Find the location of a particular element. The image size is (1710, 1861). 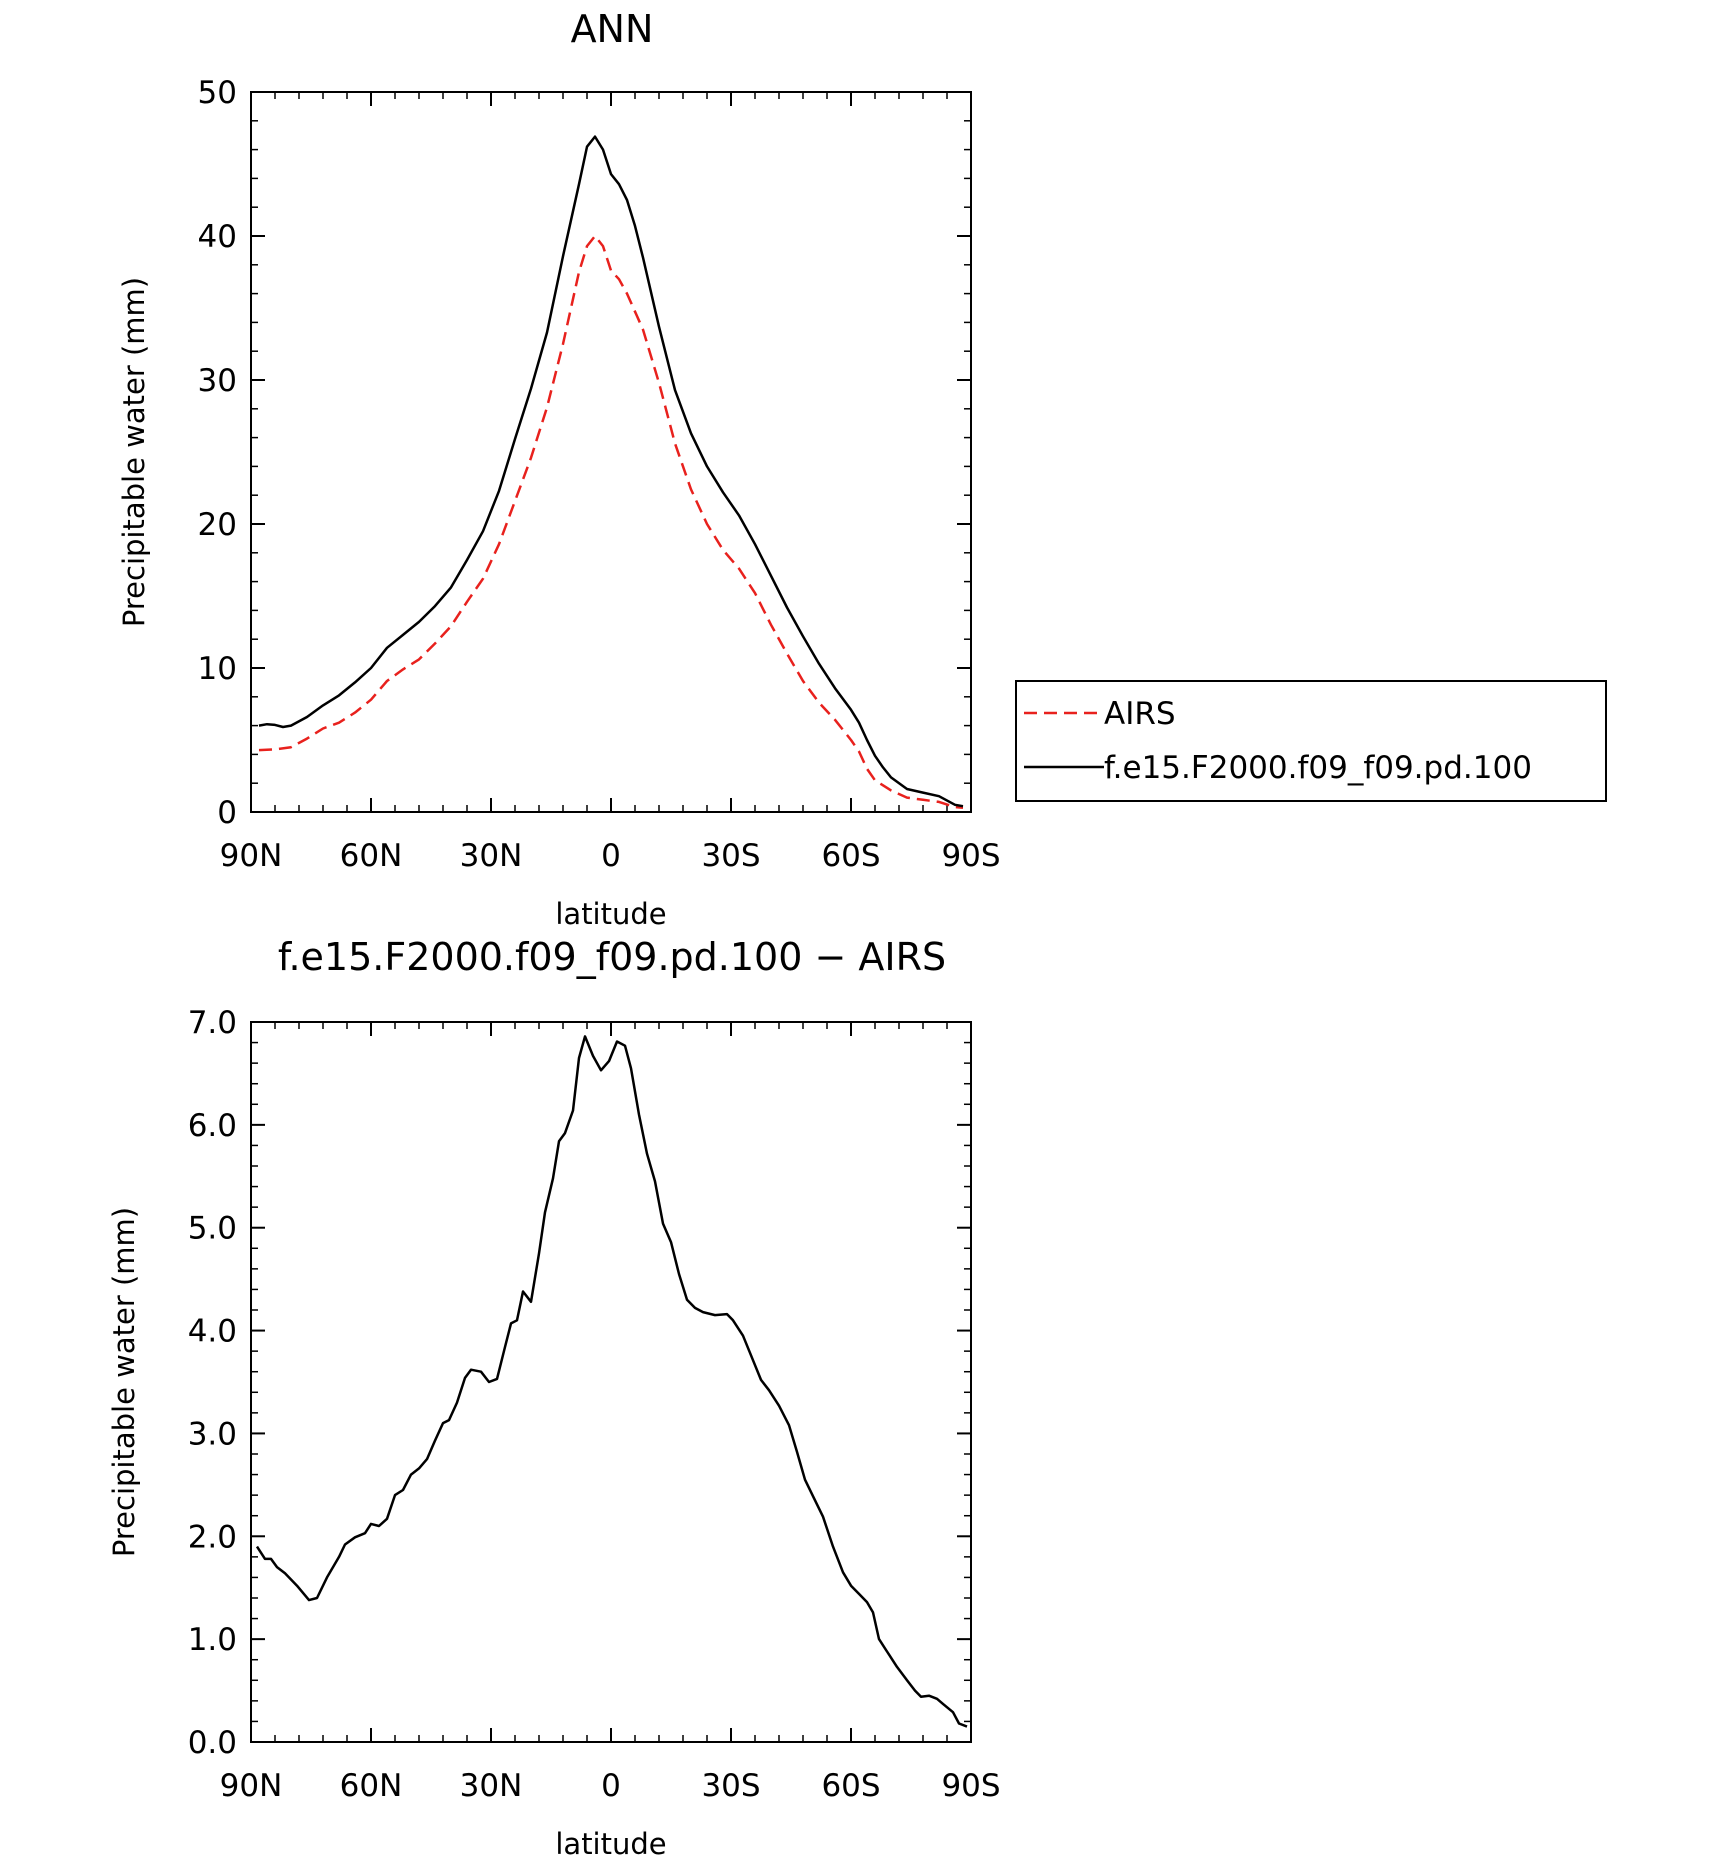

top-y-tick-label: 50 is located at coordinates (217, 93).